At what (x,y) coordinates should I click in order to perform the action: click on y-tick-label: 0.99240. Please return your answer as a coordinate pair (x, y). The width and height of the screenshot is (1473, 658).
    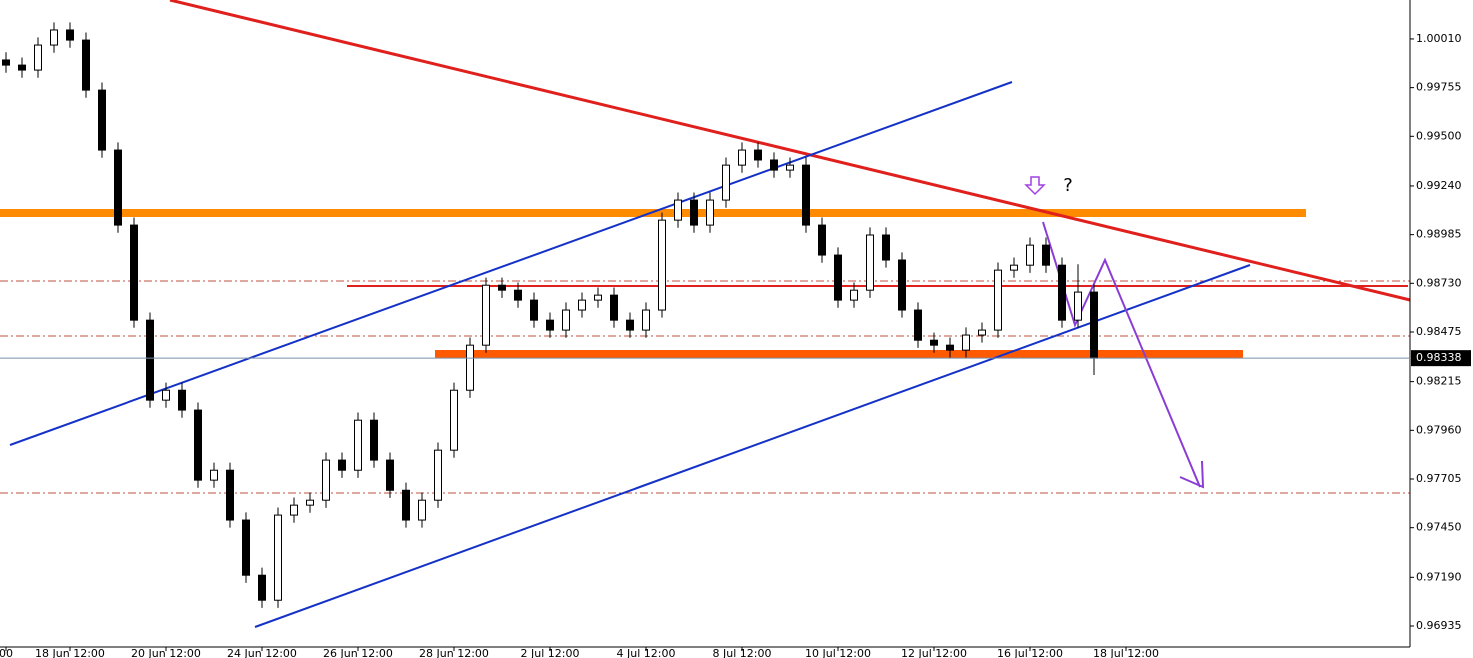
    Looking at the image, I should click on (1439, 185).